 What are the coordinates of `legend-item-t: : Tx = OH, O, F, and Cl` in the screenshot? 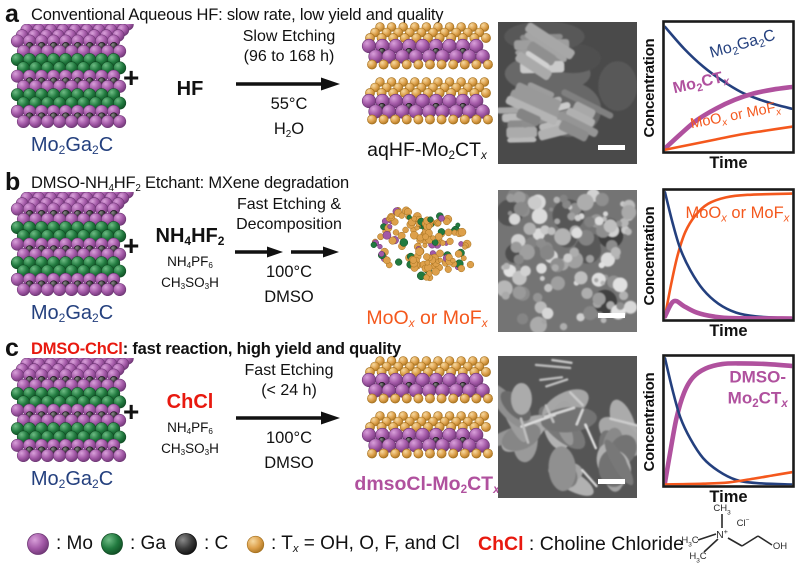 It's located at (353, 544).